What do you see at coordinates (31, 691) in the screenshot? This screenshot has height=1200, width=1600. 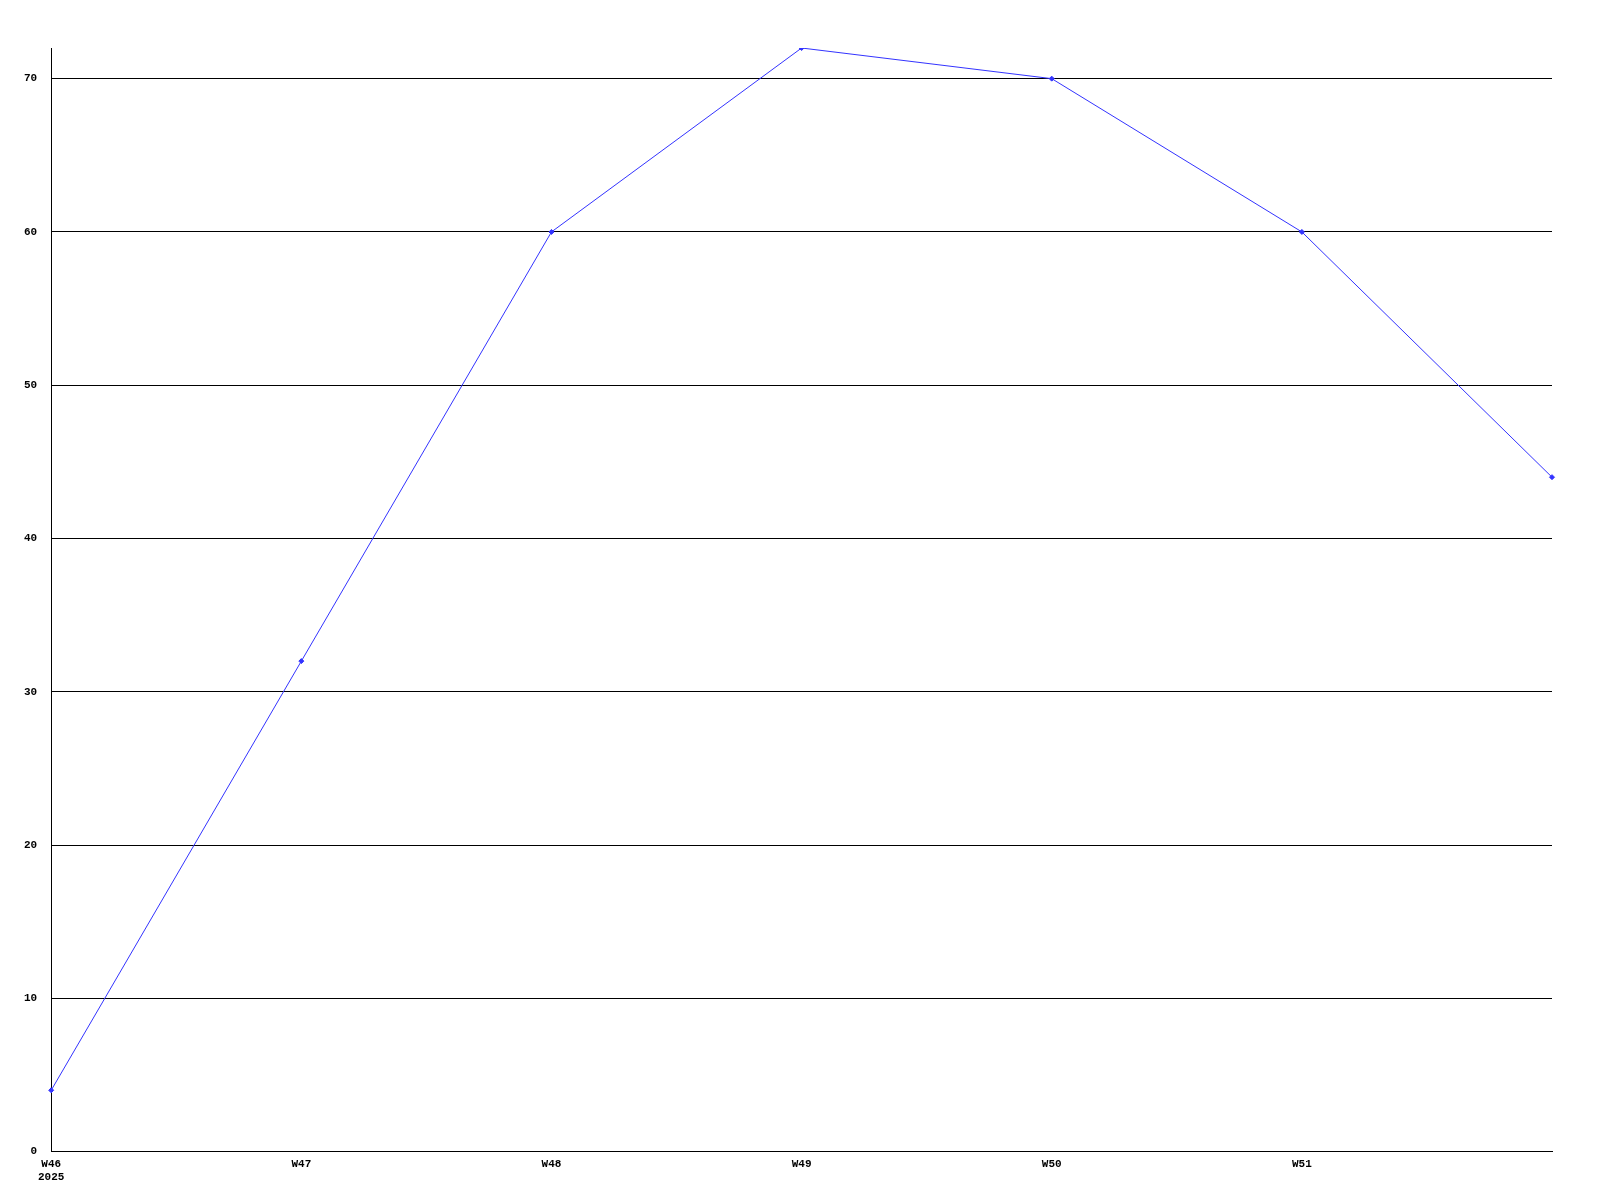 I see `y-tick-label: 30` at bounding box center [31, 691].